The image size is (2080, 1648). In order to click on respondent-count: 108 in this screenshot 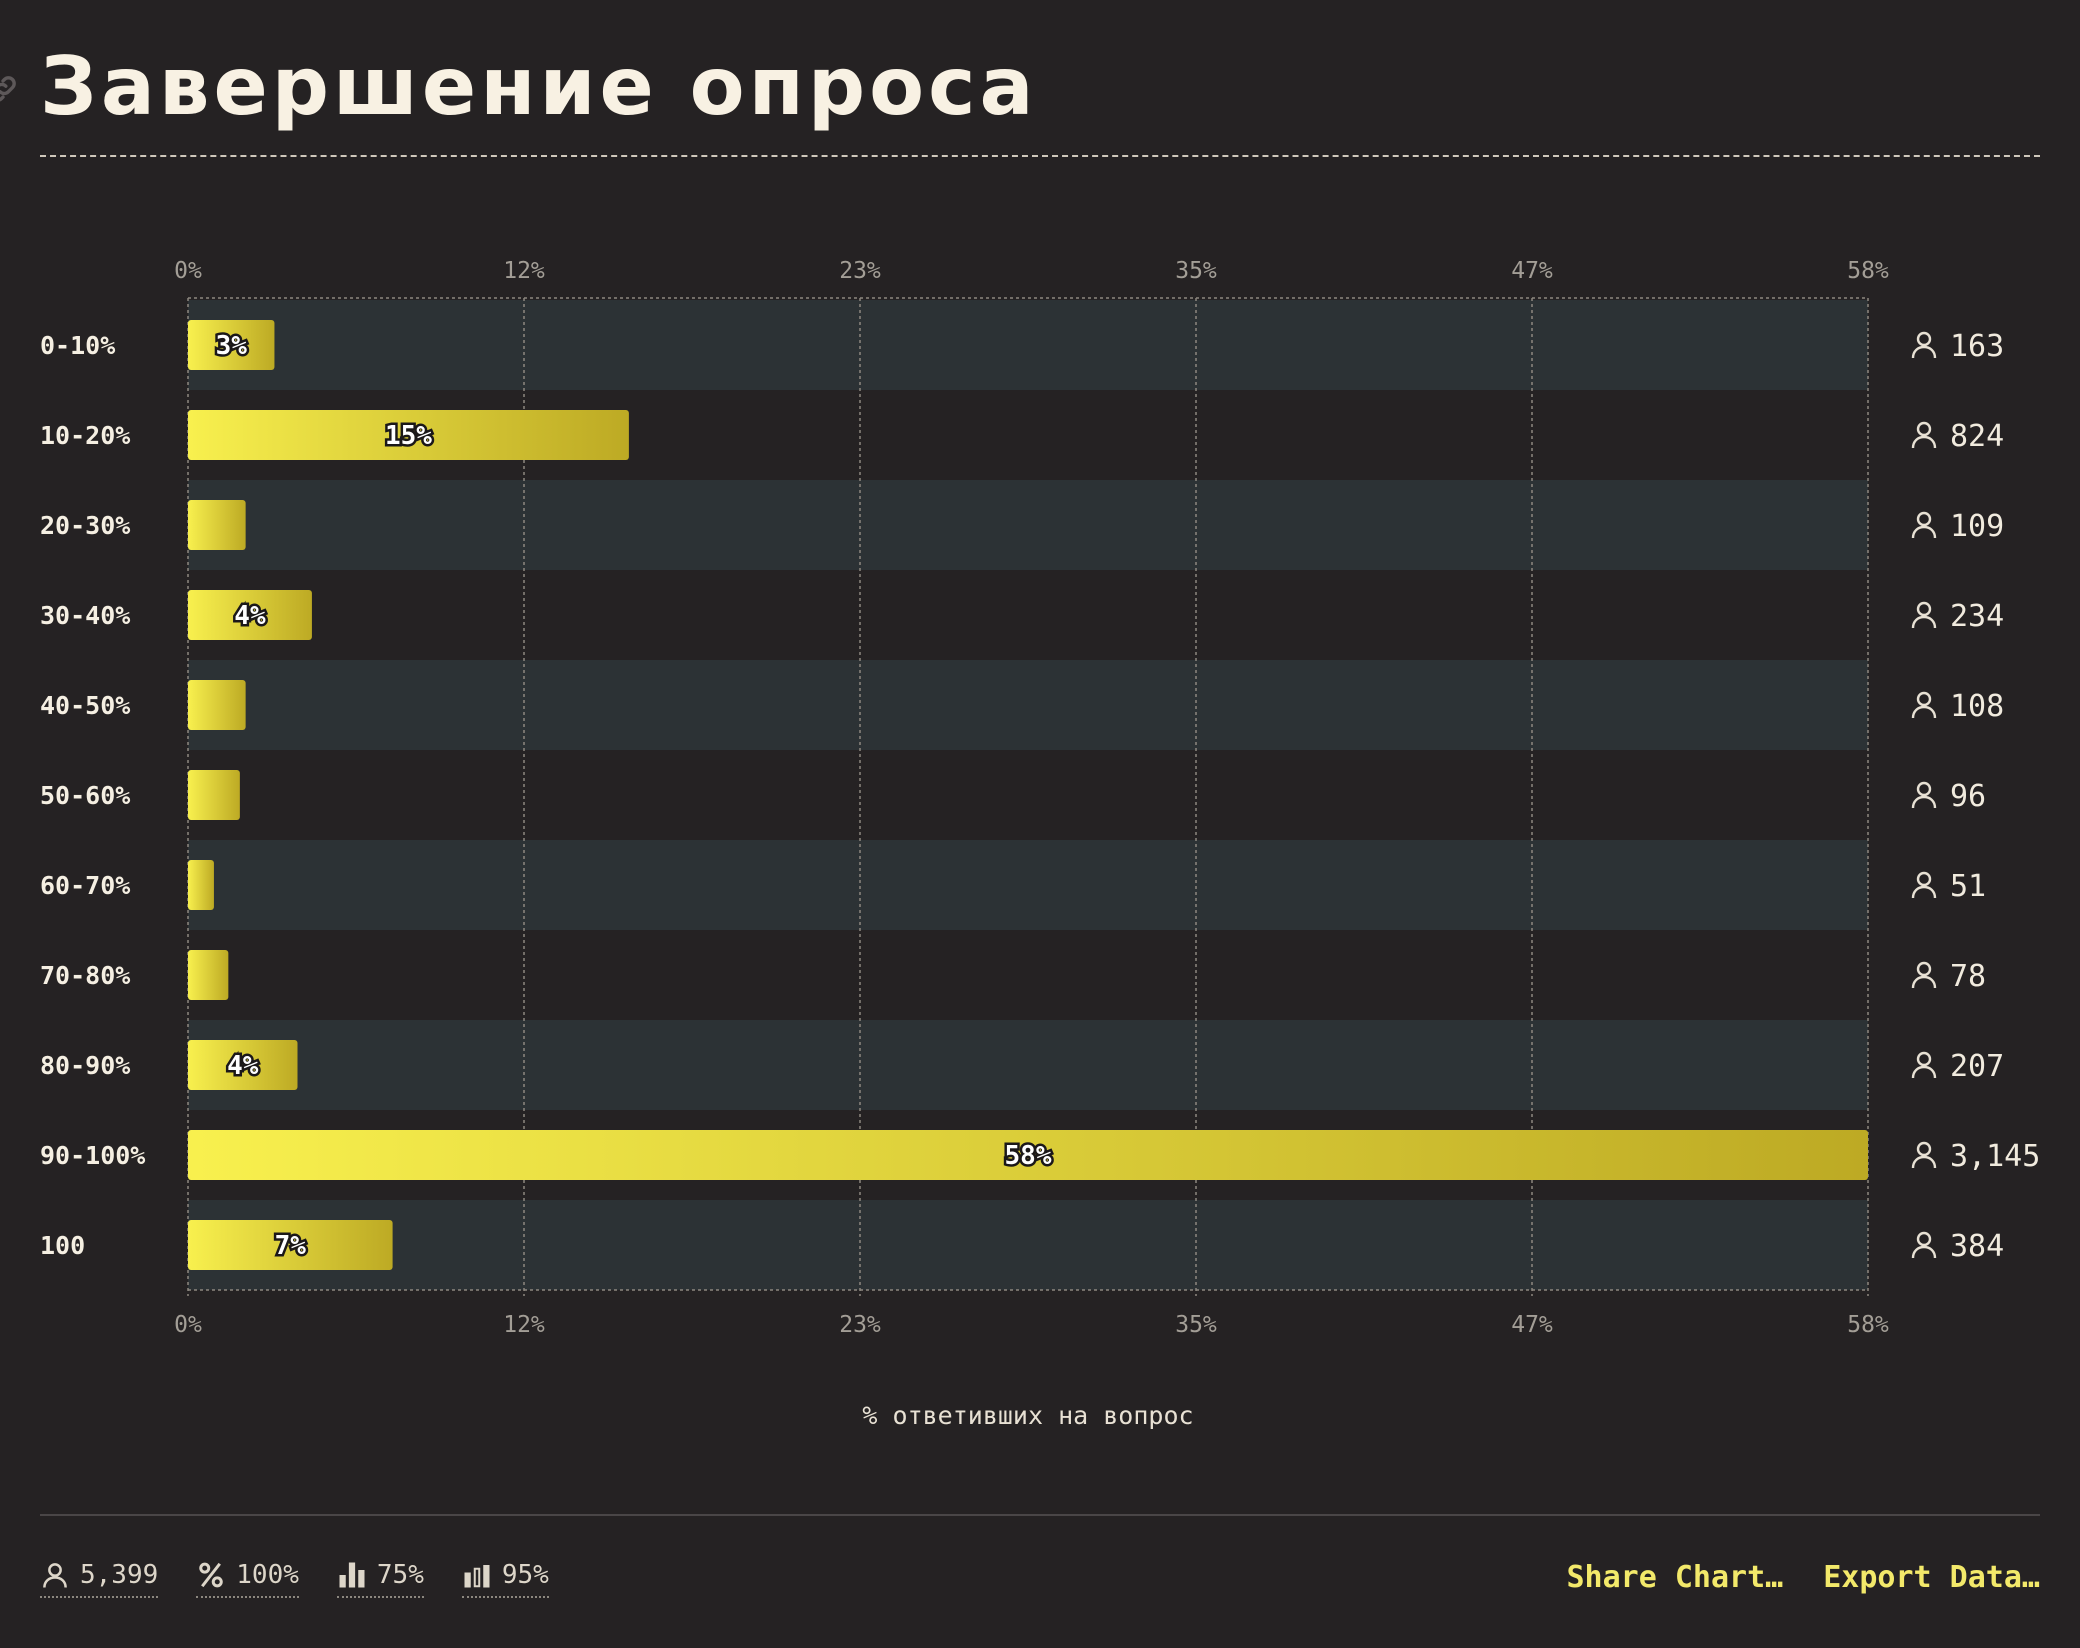, I will do `click(1977, 706)`.